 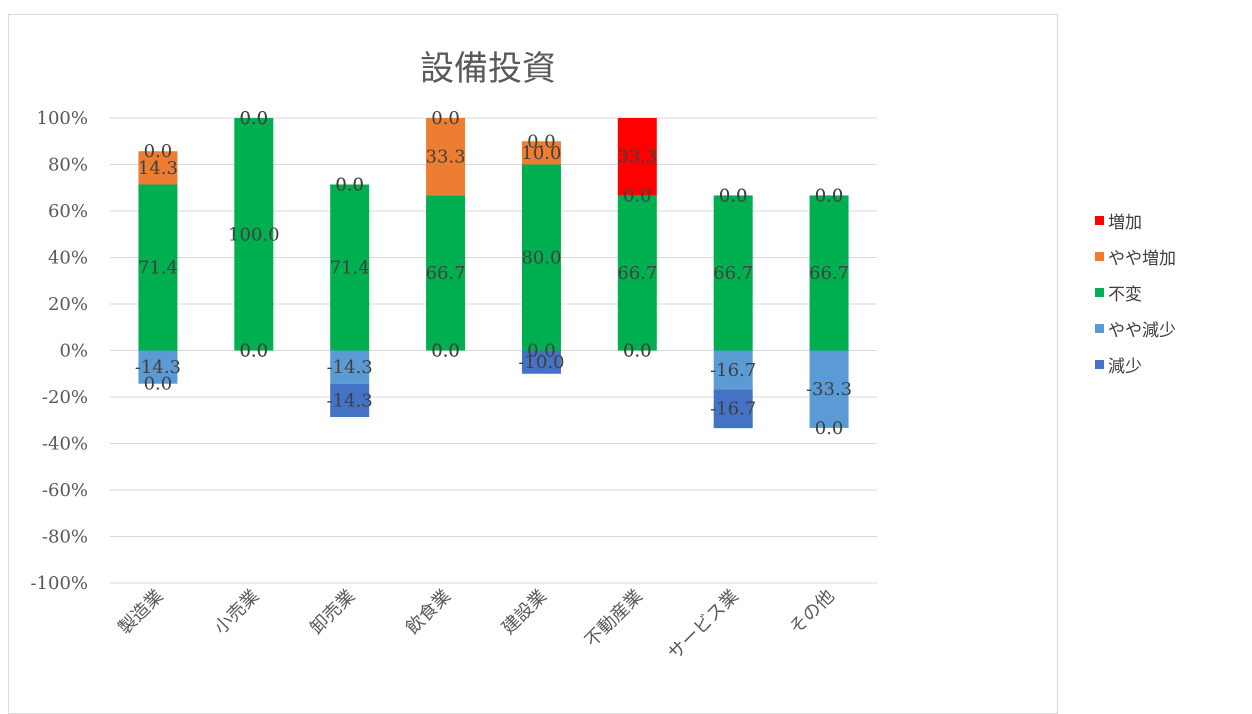 What do you see at coordinates (68, 211) in the screenshot?
I see `y-tick-label: 60%` at bounding box center [68, 211].